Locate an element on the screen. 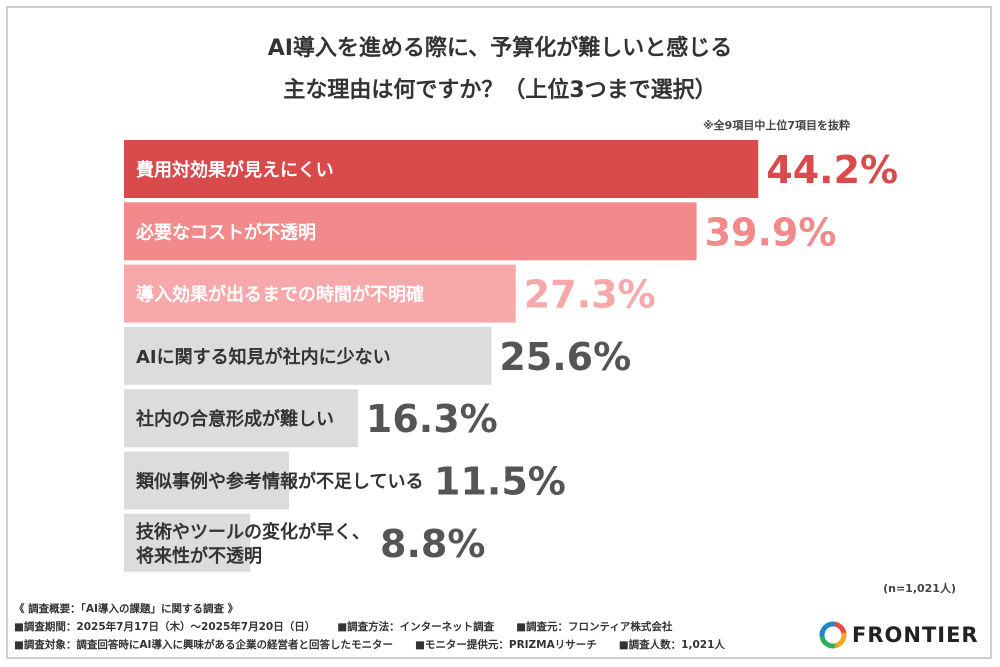 This screenshot has width=1000, height=667. category-label-1: 費用対効果が見えにくい is located at coordinates (235, 170).